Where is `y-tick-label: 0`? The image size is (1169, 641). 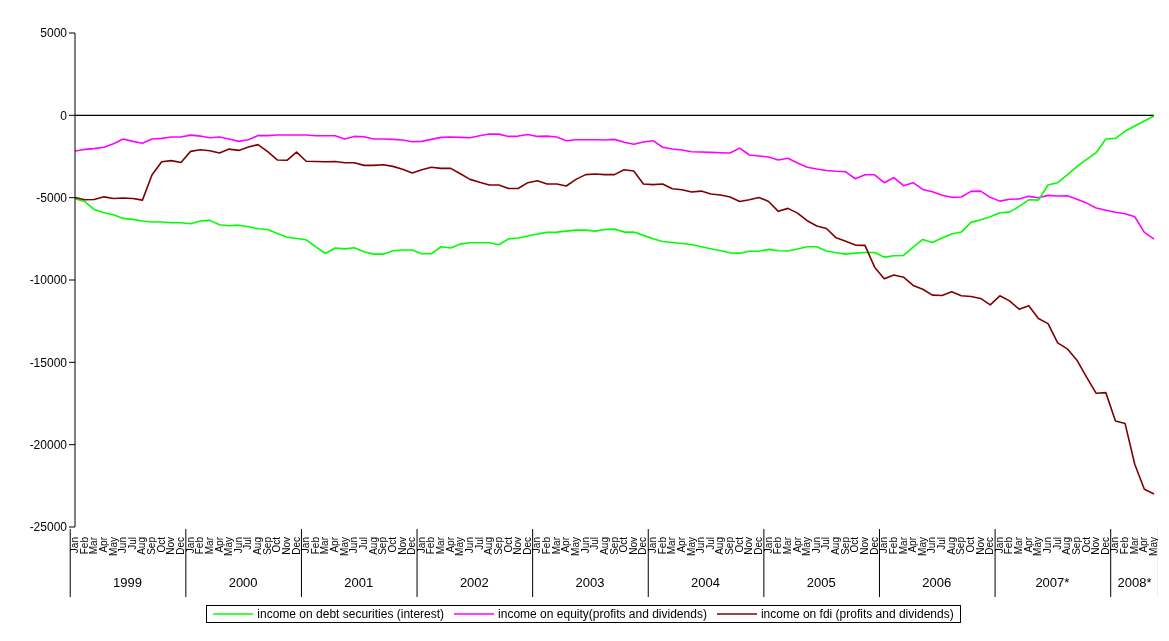
y-tick-label: 0 is located at coordinates (64, 115).